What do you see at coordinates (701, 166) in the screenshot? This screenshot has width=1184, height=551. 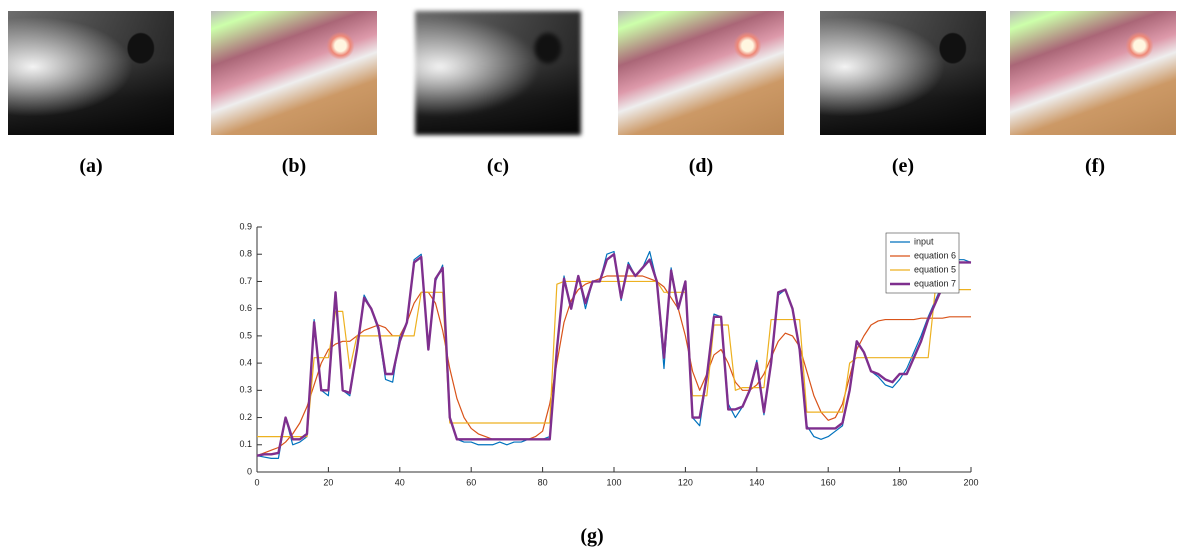 I see `panel-label: (d)` at bounding box center [701, 166].